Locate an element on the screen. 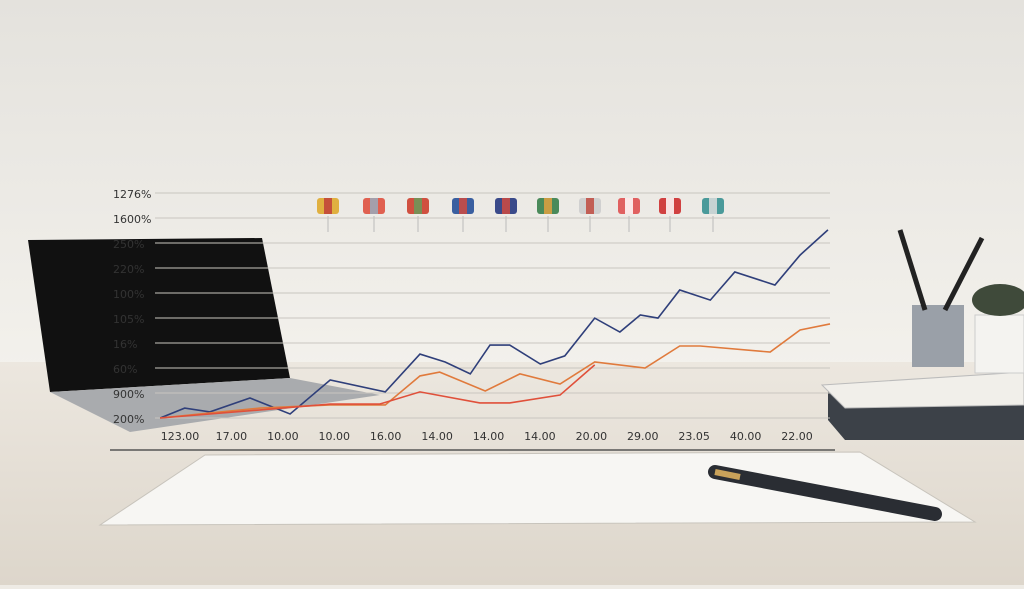  book-top is located at coordinates (922, 390).